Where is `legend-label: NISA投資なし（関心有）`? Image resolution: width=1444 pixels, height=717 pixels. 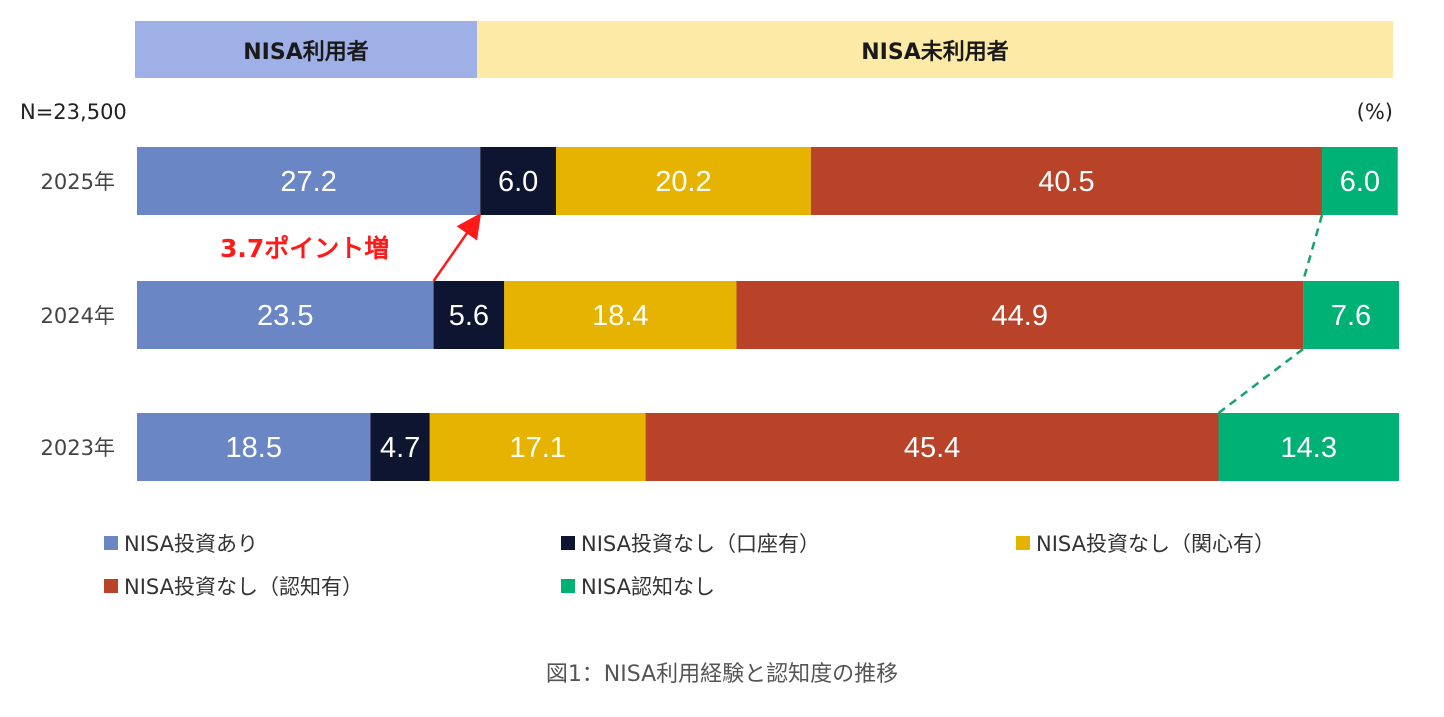 legend-label: NISA投資なし（関心有） is located at coordinates (1155, 544).